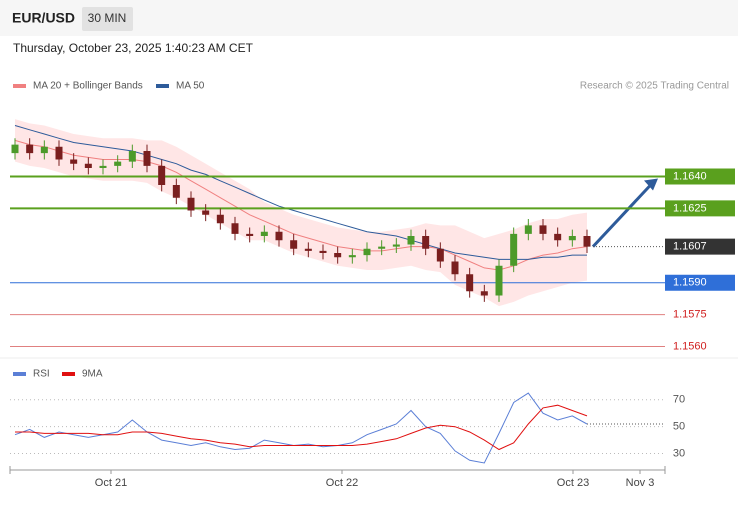 This screenshot has width=738, height=505. What do you see at coordinates (690, 315) in the screenshot?
I see `level-label: 1.1575` at bounding box center [690, 315].